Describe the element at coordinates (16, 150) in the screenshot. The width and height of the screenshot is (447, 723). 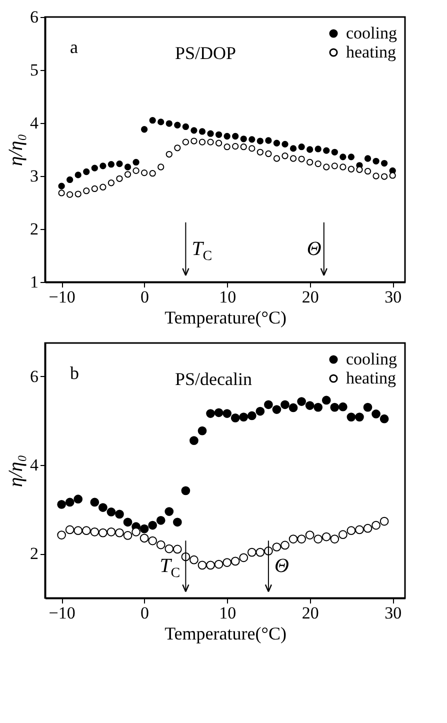
I see `y-axis-title: η/η₀` at that location.